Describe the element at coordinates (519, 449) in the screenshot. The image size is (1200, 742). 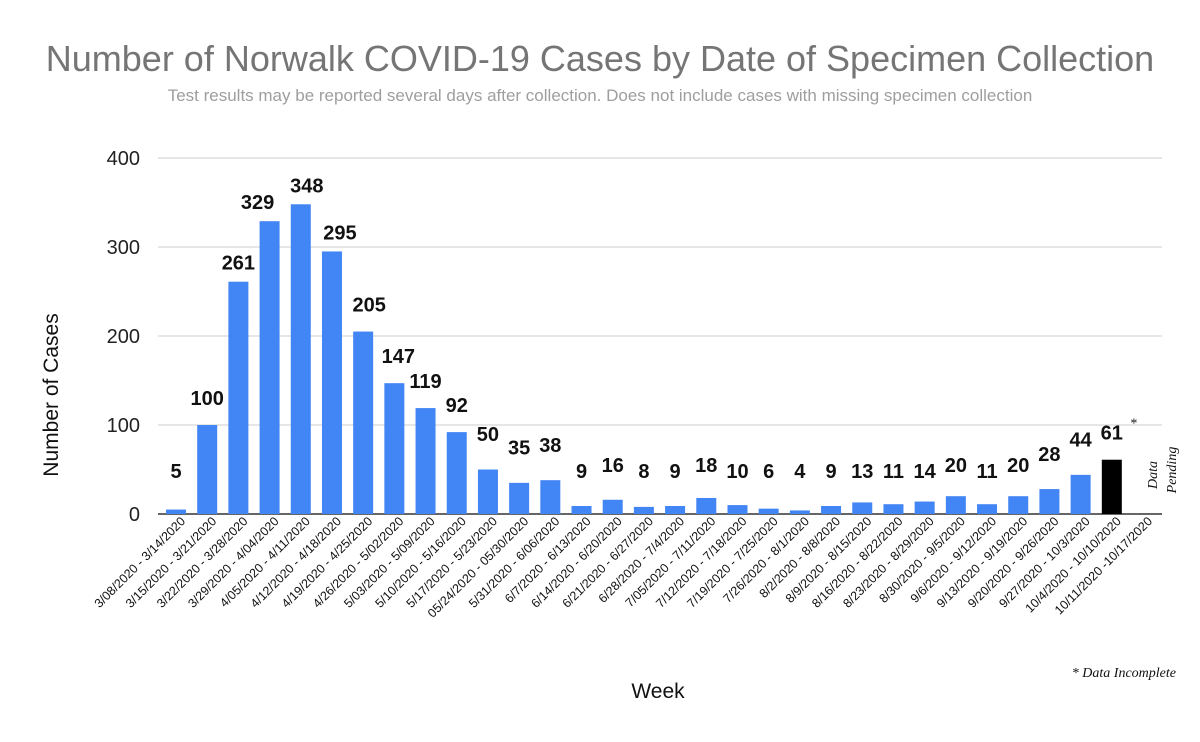
I see `data-label: 35` at that location.